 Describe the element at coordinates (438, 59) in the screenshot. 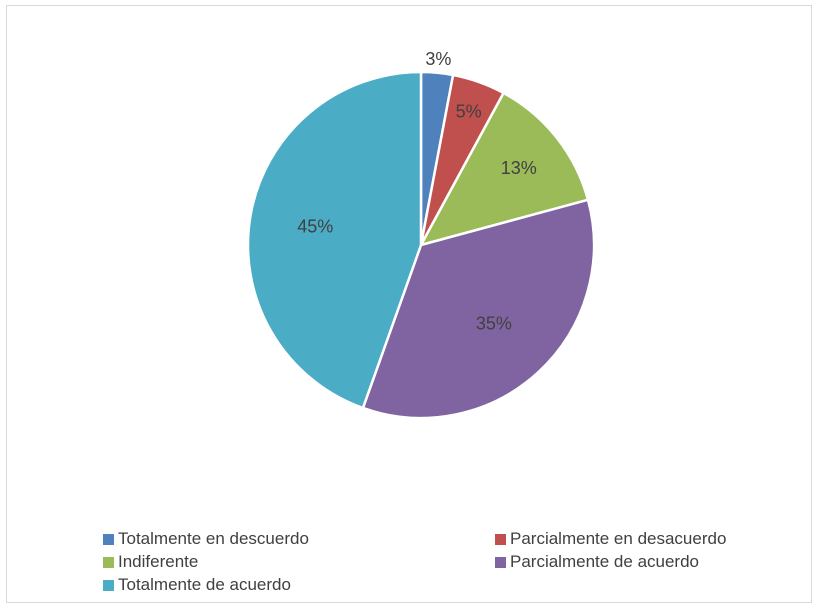

I see `data-label-0: 3%` at that location.